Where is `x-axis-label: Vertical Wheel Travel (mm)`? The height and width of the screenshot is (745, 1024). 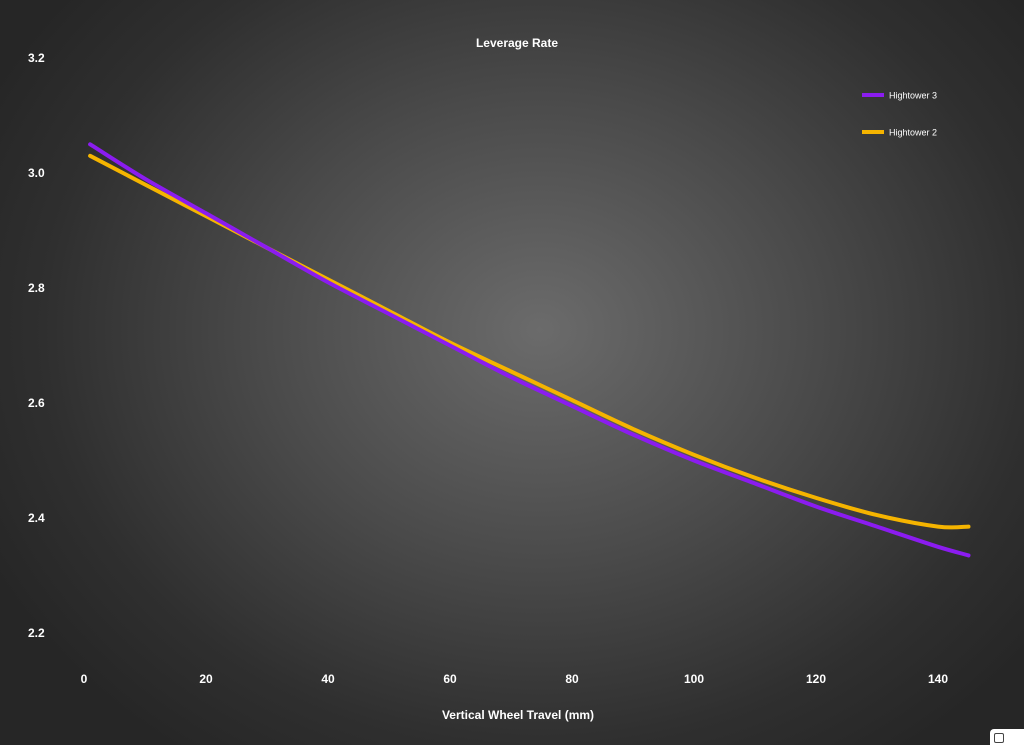
x-axis-label: Vertical Wheel Travel (mm) is located at coordinates (518, 715).